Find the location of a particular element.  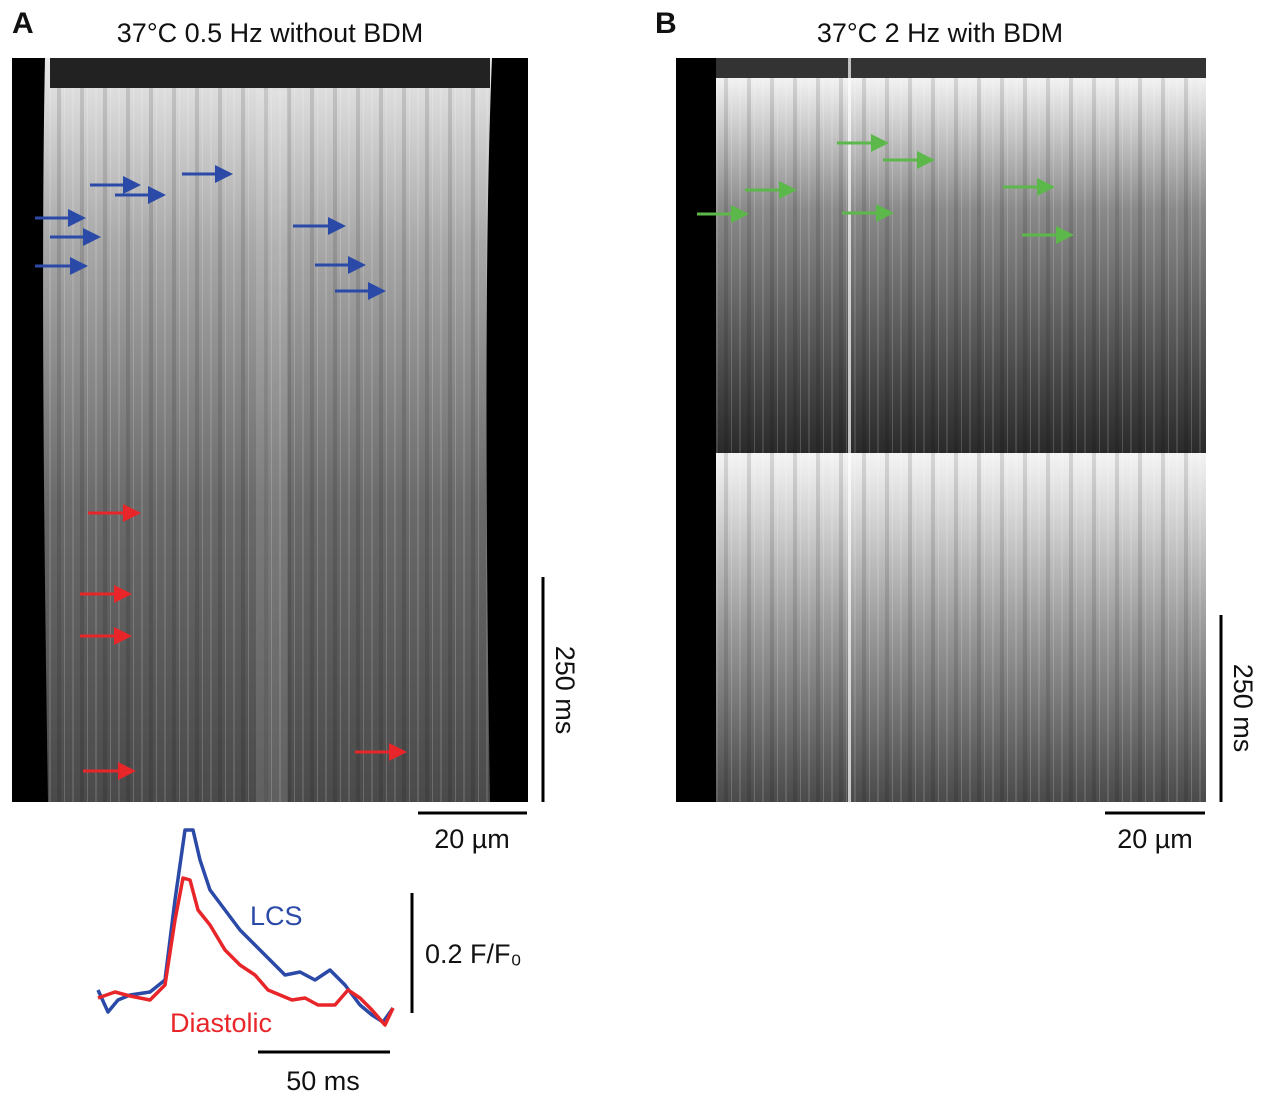

traces is located at coordinates (245, 927).